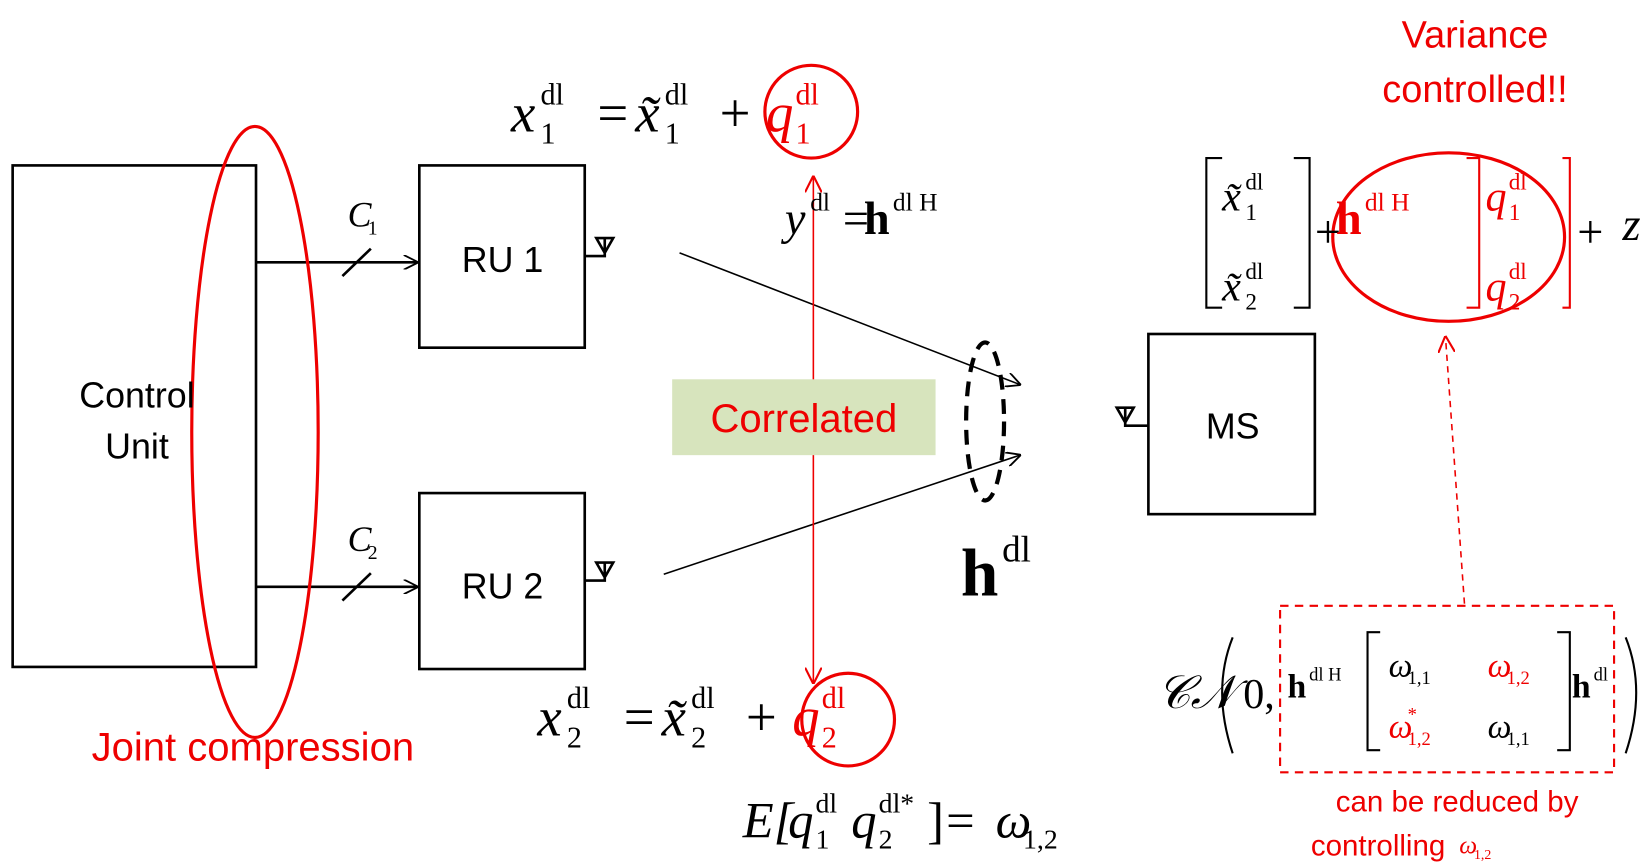 The width and height of the screenshot is (1652, 865). I want to click on joint-ellipse, so click(255, 432).